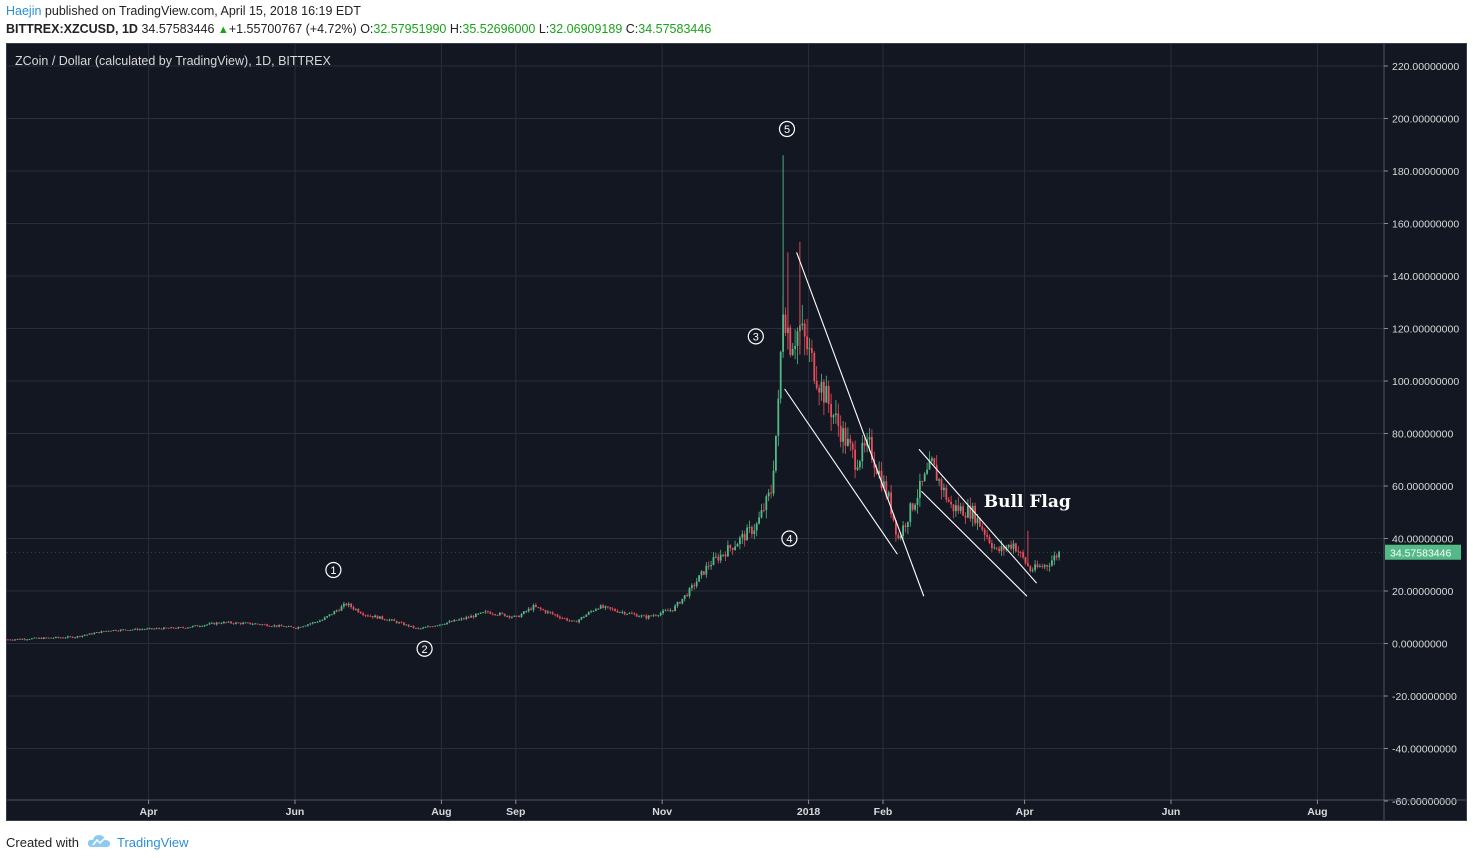 The width and height of the screenshot is (1473, 858). What do you see at coordinates (789, 538) in the screenshot?
I see `wave-4-circle` at bounding box center [789, 538].